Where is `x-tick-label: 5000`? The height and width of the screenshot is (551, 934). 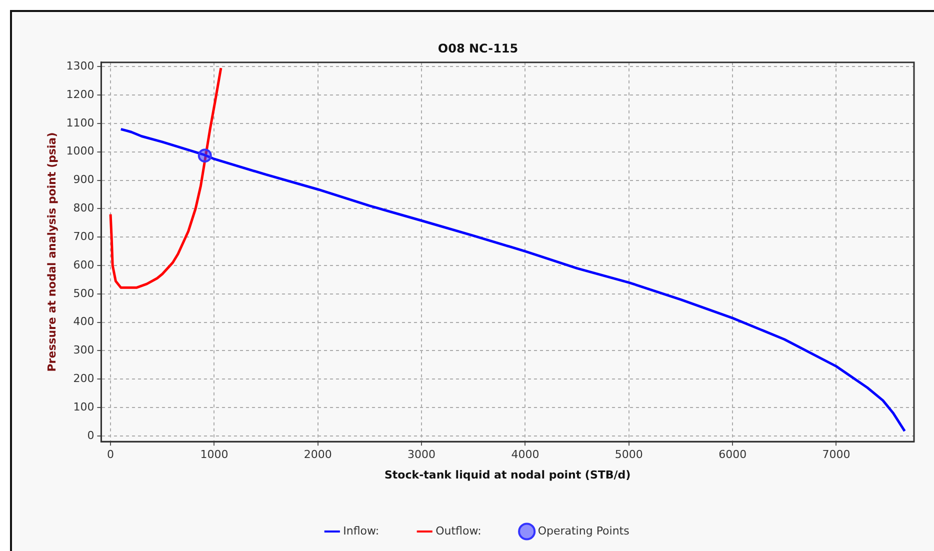 x-tick-label: 5000 is located at coordinates (628, 455).